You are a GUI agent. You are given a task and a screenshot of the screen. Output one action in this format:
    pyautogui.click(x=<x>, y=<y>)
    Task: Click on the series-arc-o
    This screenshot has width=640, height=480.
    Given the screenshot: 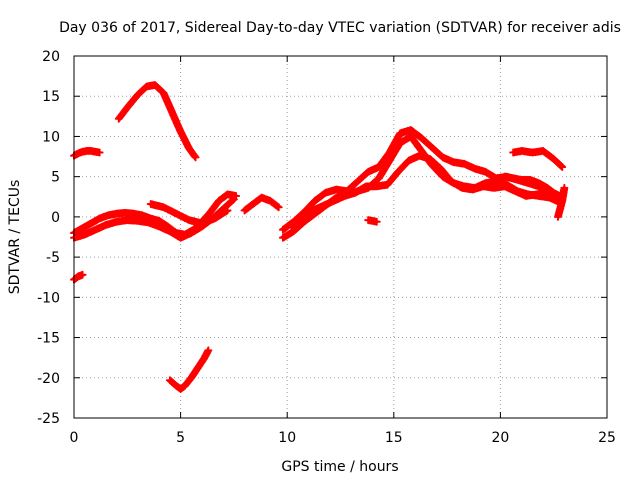 What is the action you would take?
    pyautogui.click(x=561, y=202)
    